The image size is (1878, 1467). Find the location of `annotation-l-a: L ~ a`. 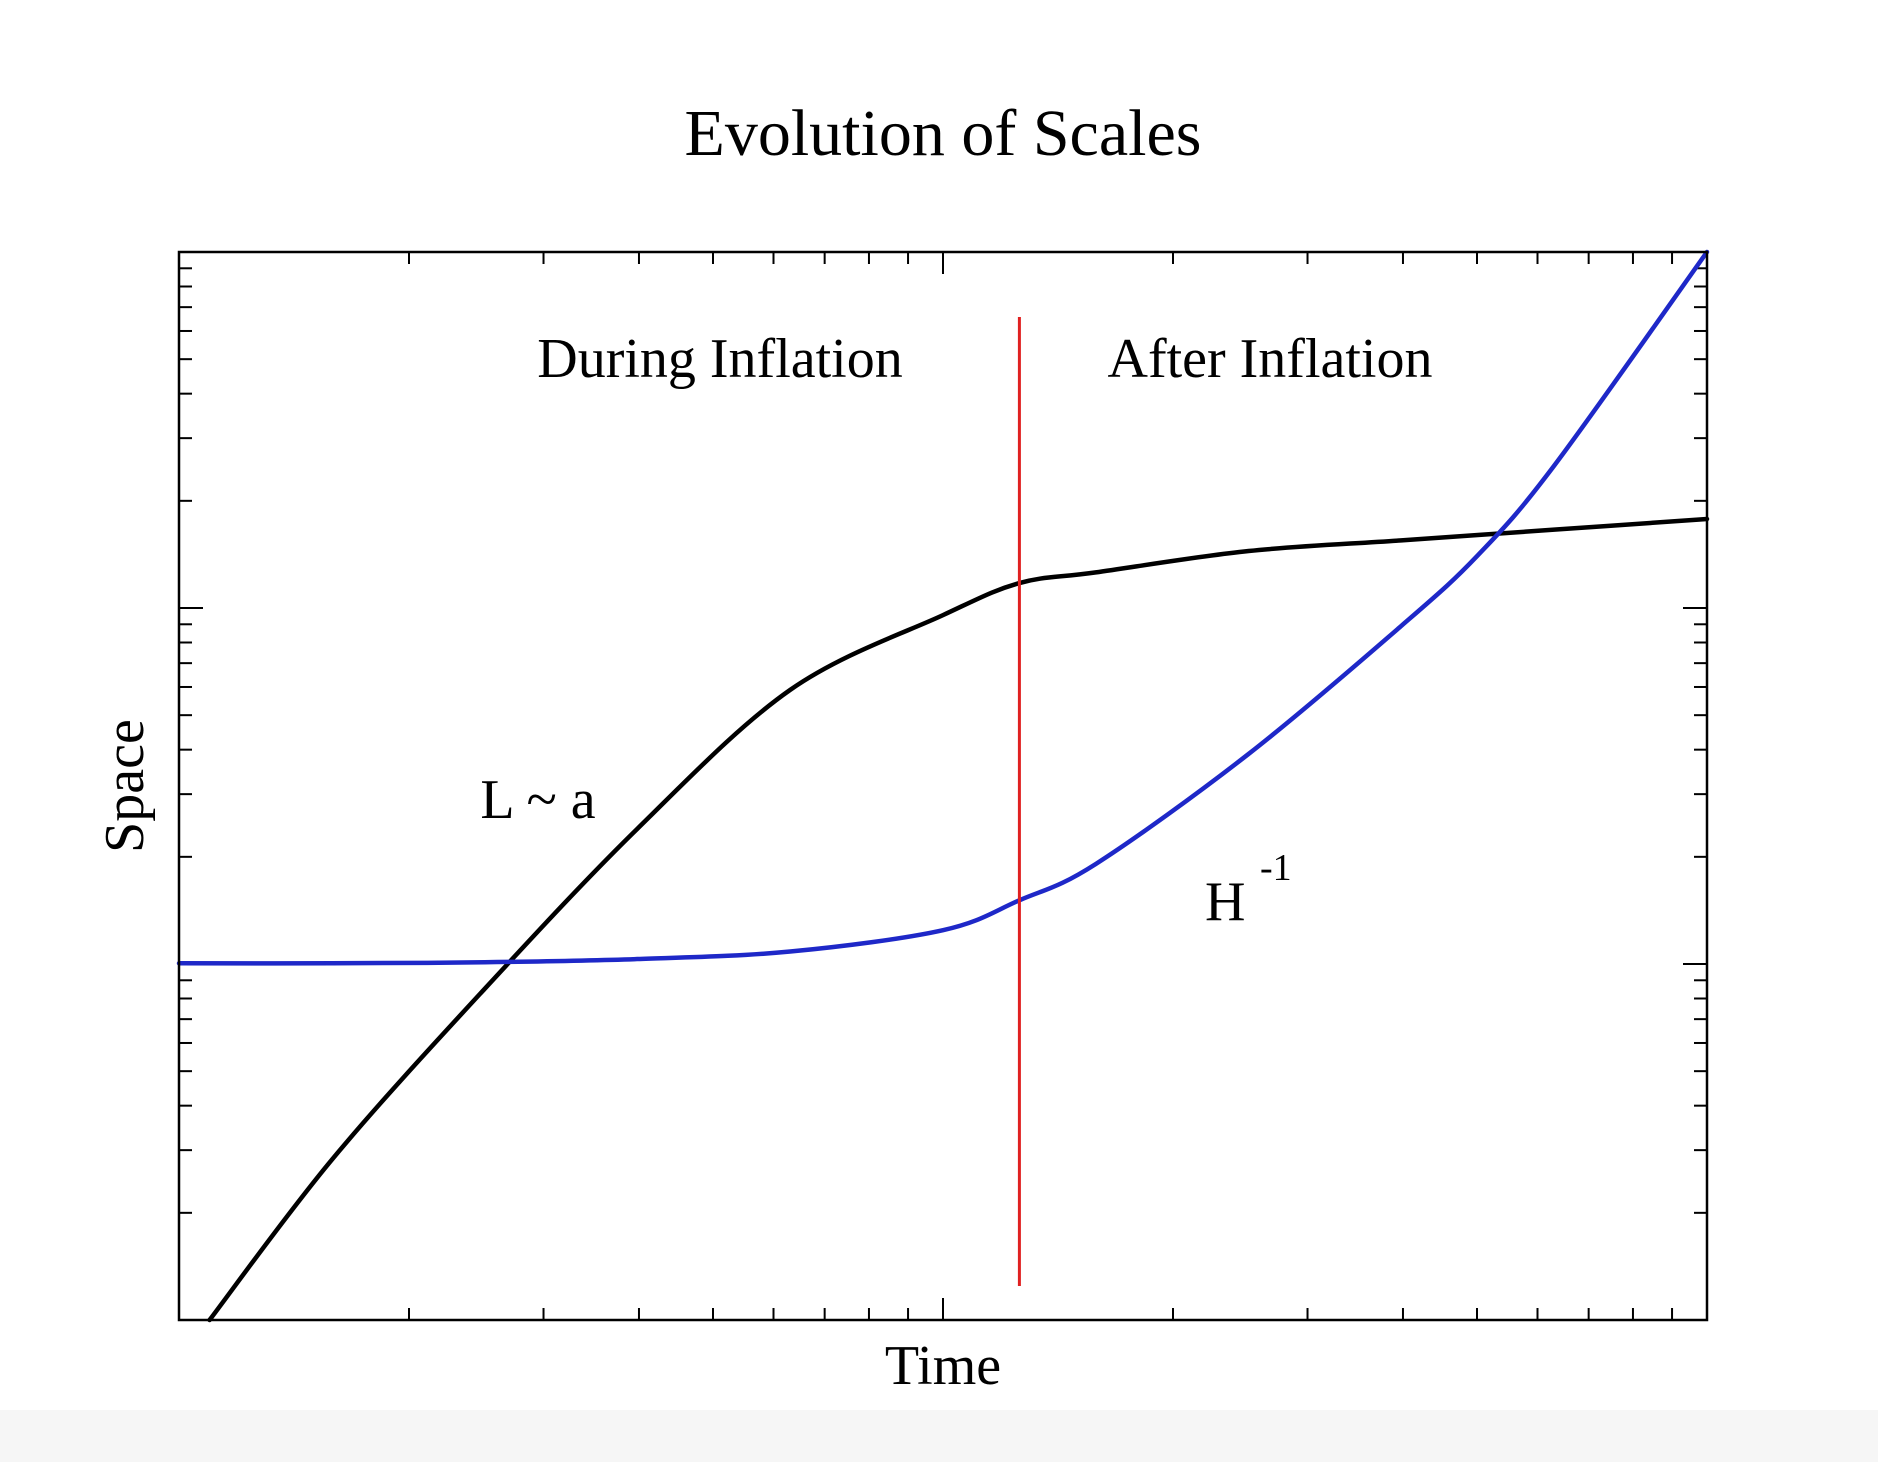

annotation-l-a: L ~ a is located at coordinates (537, 800).